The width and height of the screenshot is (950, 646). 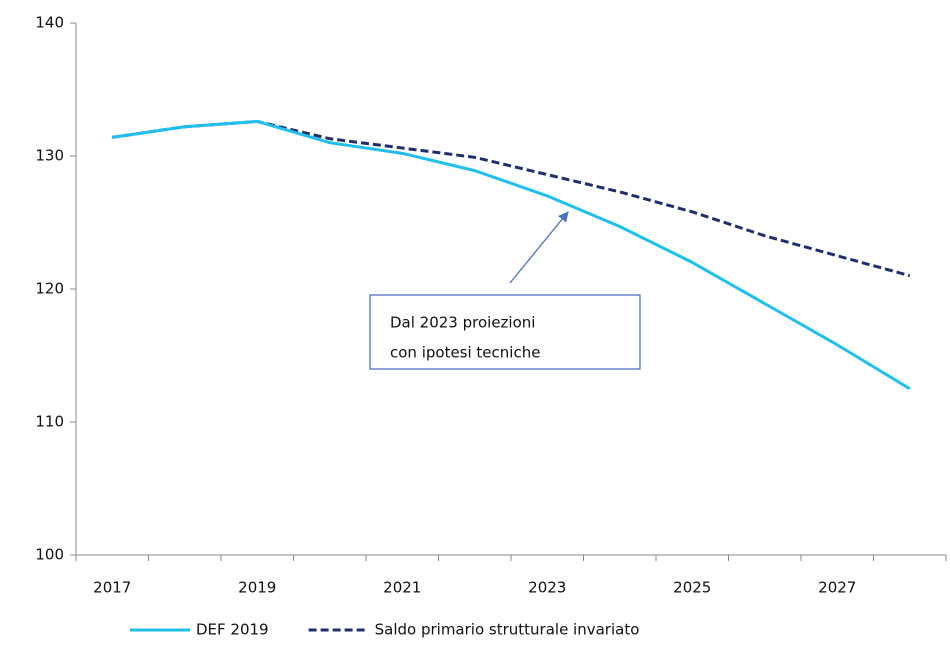 What do you see at coordinates (547, 588) in the screenshot?
I see `x-tick-label: 2023` at bounding box center [547, 588].